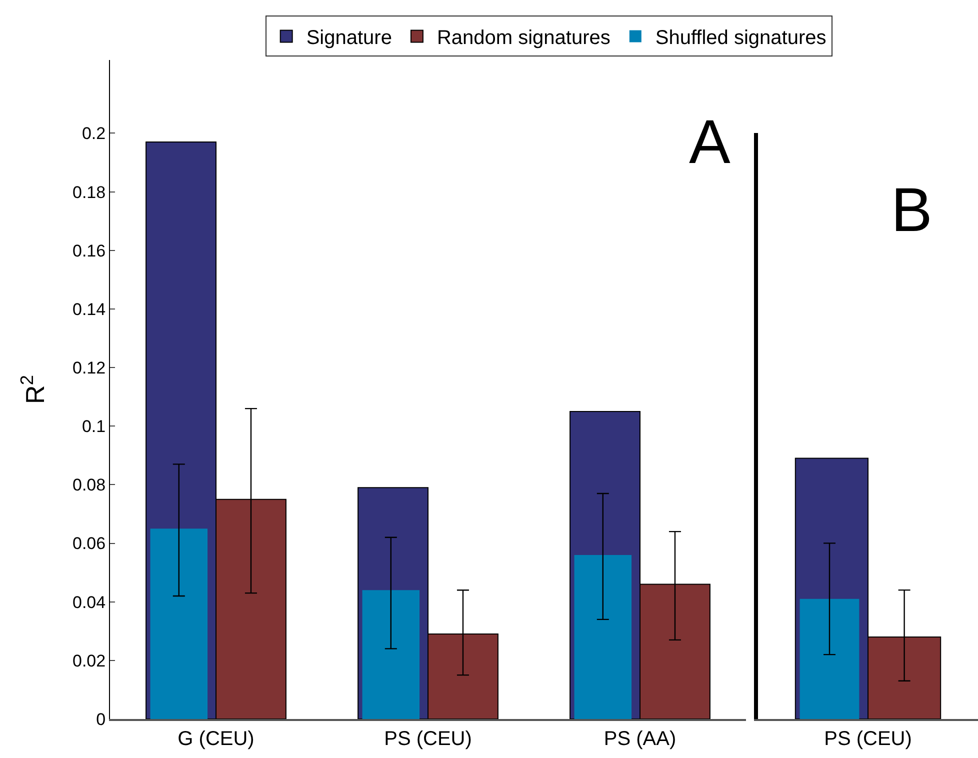 The height and width of the screenshot is (758, 978). What do you see at coordinates (710, 142) in the screenshot?
I see `annotation: A` at bounding box center [710, 142].